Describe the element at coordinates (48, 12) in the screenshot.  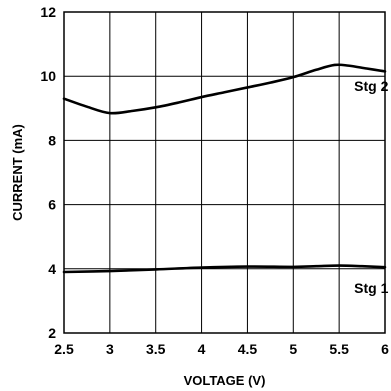
I see `y-tick-label: 12` at that location.